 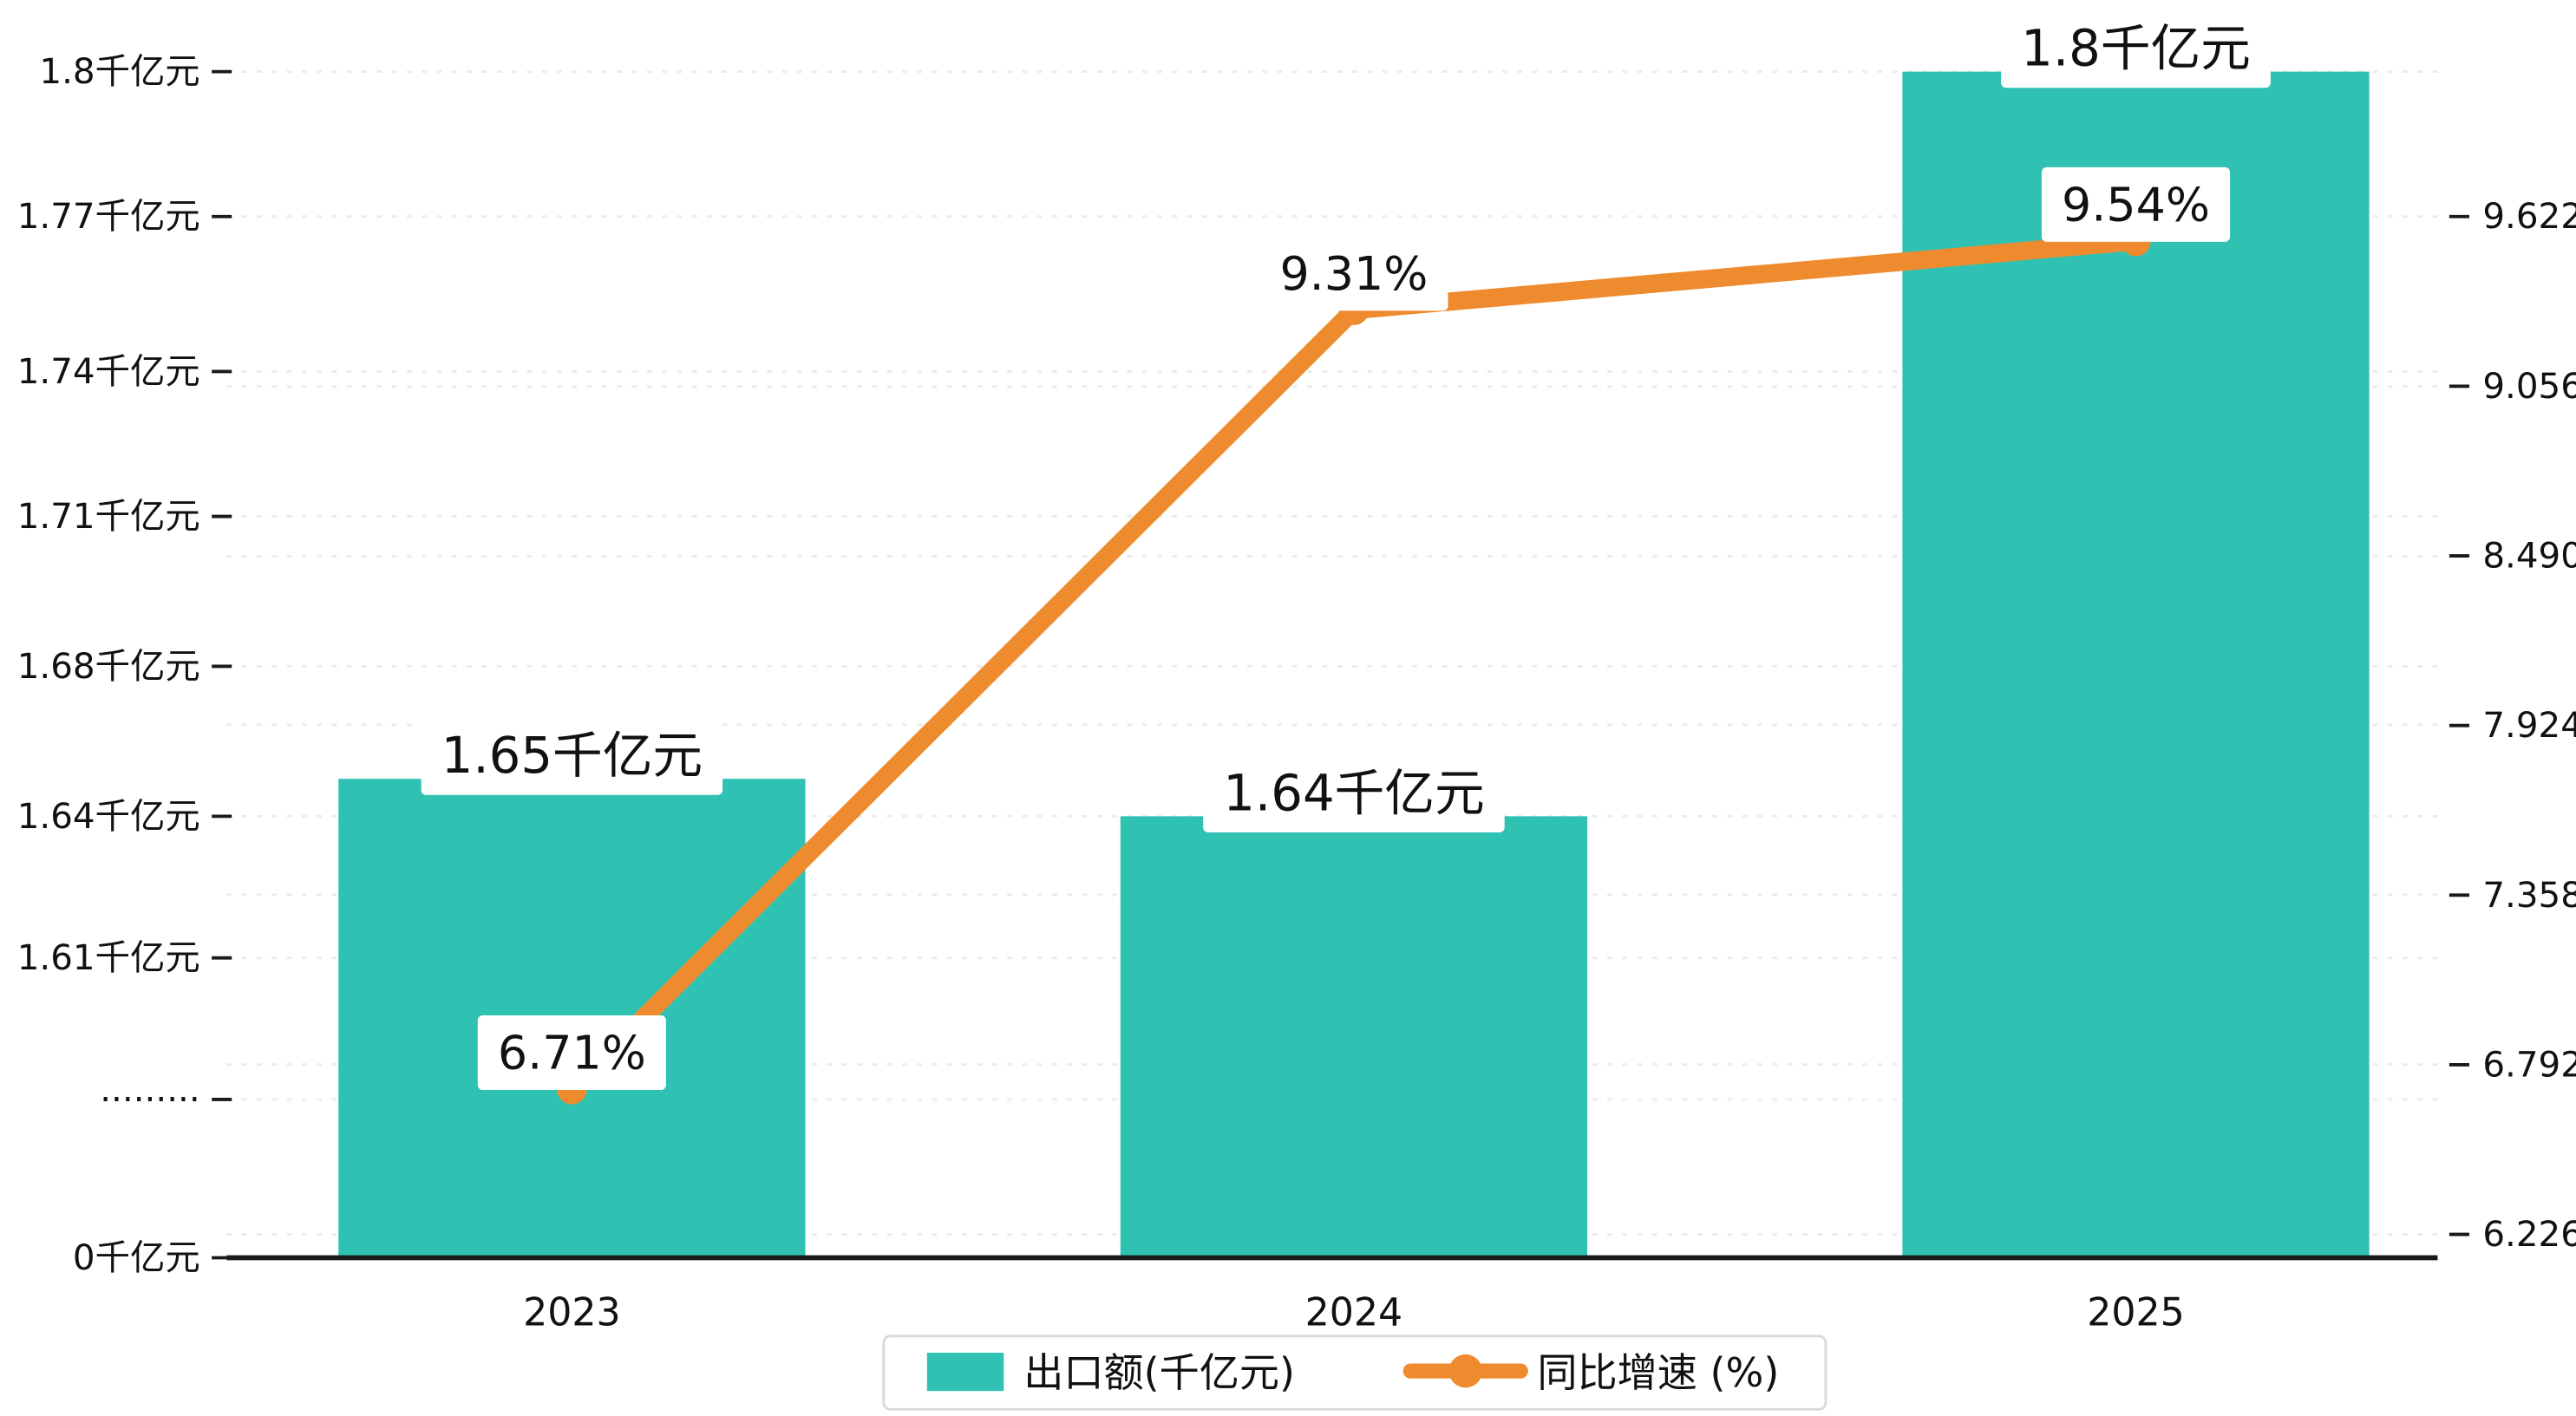 What do you see at coordinates (108, 817) in the screenshot?
I see `left-axis-tick-label: 1.64千亿元` at bounding box center [108, 817].